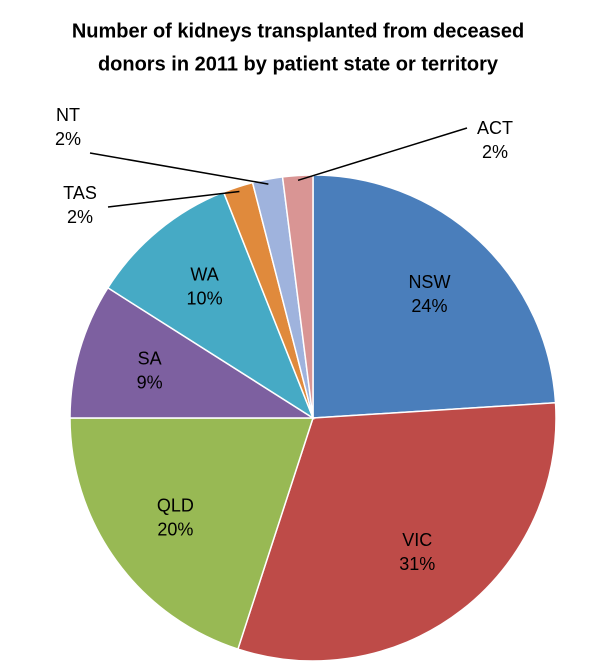 This screenshot has height=663, width=597. I want to click on slice-value: 20%, so click(175, 530).